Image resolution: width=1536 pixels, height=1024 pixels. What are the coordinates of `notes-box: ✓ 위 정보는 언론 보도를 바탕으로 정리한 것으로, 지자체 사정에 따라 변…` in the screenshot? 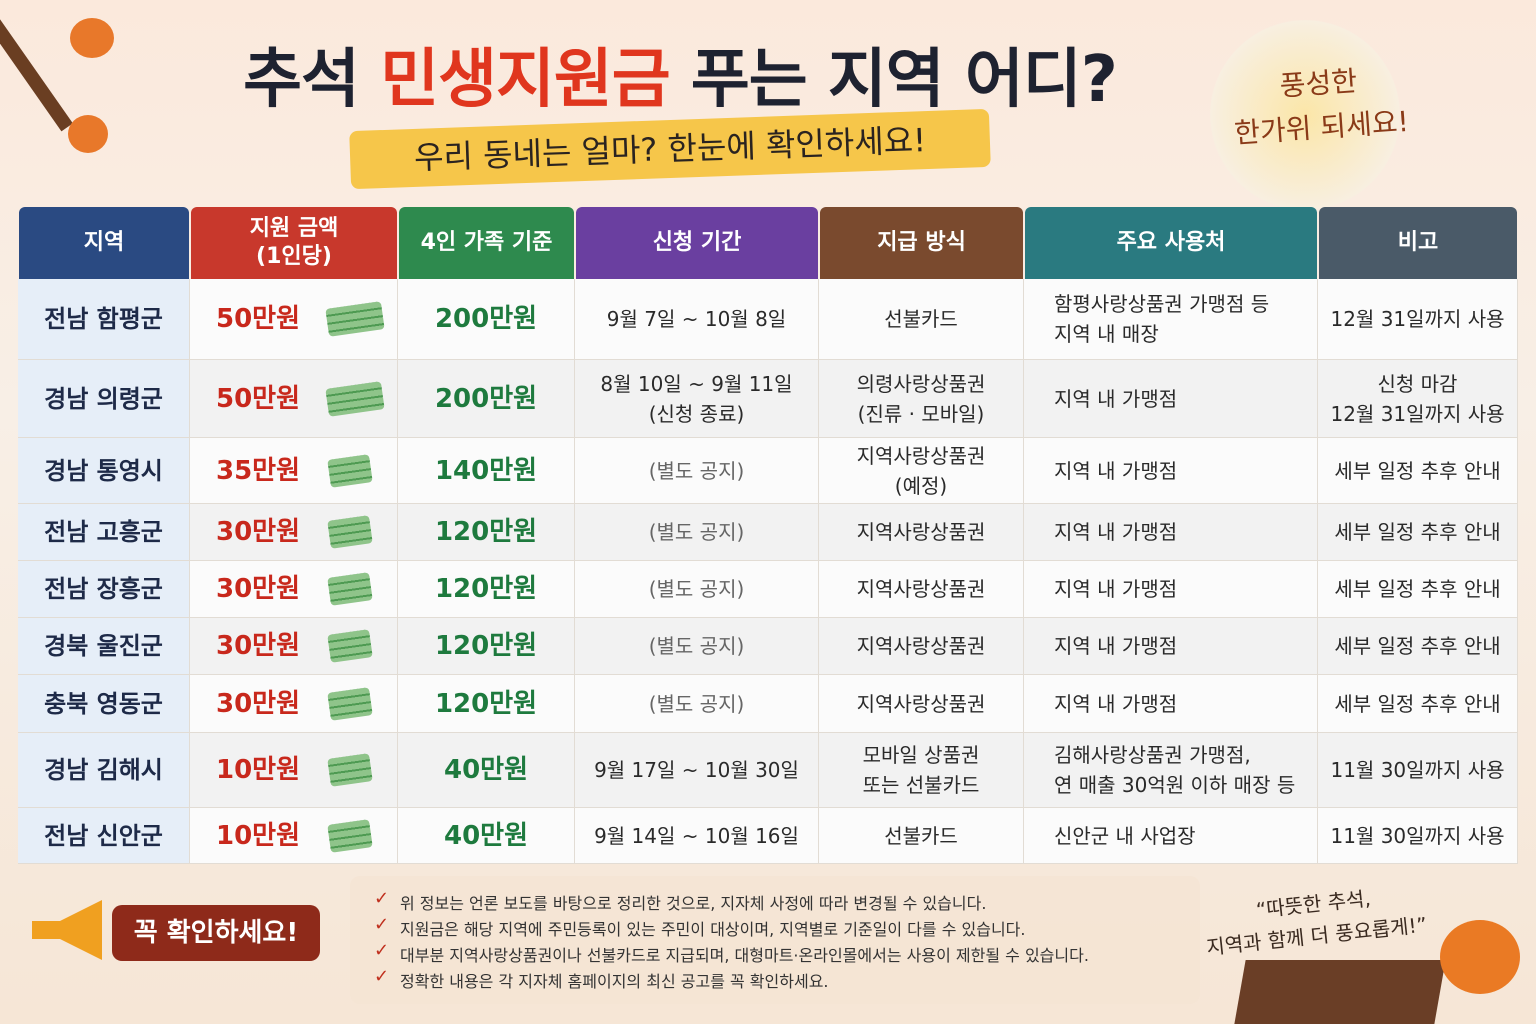 It's located at (775, 940).